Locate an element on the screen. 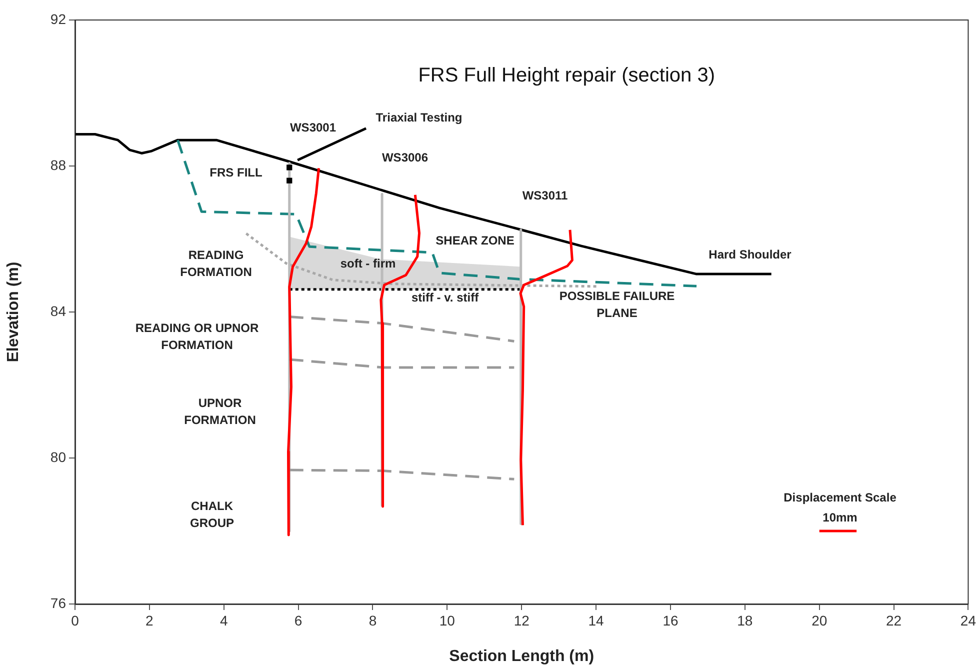 The image size is (979, 670). annotation: soft - firm is located at coordinates (368, 263).